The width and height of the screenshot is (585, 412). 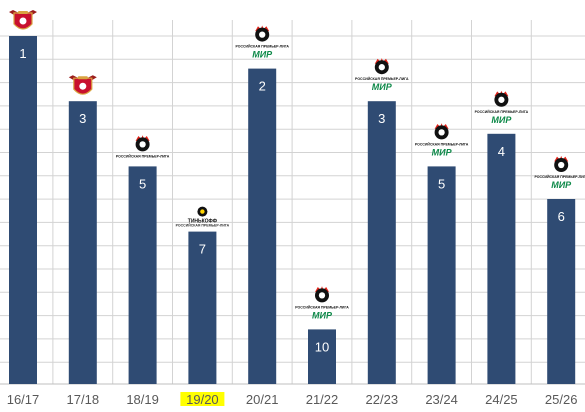 I want to click on x-tick-label: 21/22, so click(x=322, y=399).